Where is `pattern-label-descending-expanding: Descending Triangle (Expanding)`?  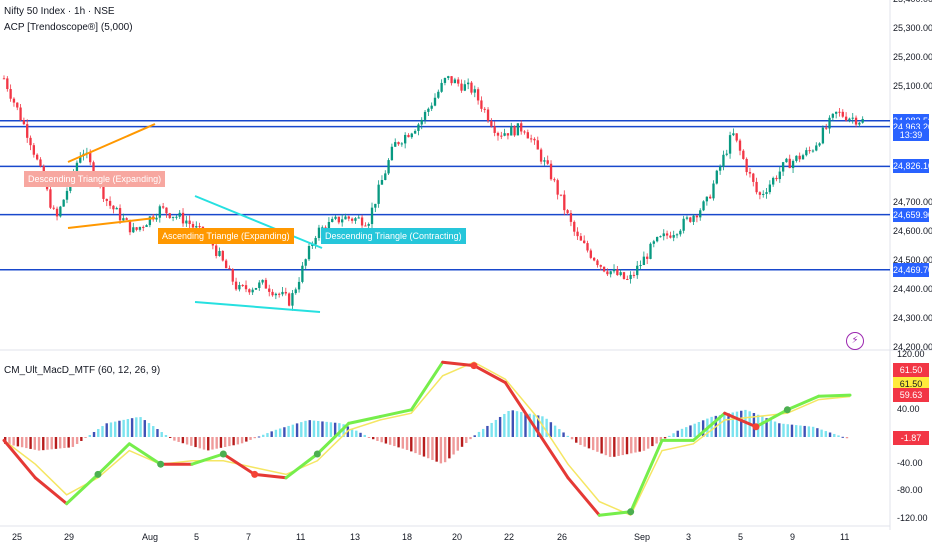 pattern-label-descending-expanding: Descending Triangle (Expanding) is located at coordinates (95, 179).